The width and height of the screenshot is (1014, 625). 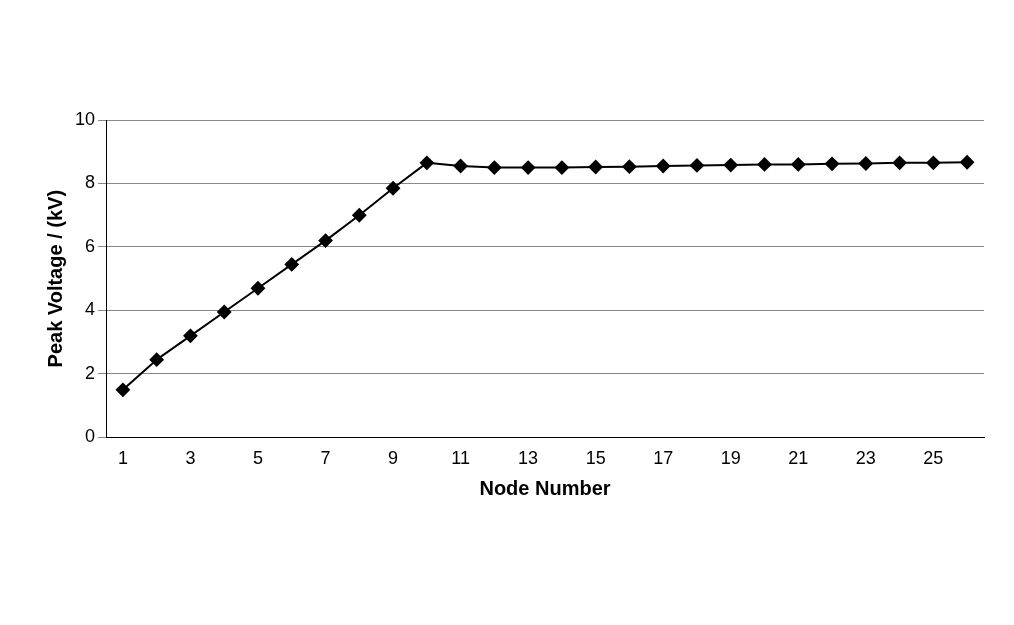 What do you see at coordinates (54, 278) in the screenshot?
I see `y-axis-title: Peak Voltage / (kV)` at bounding box center [54, 278].